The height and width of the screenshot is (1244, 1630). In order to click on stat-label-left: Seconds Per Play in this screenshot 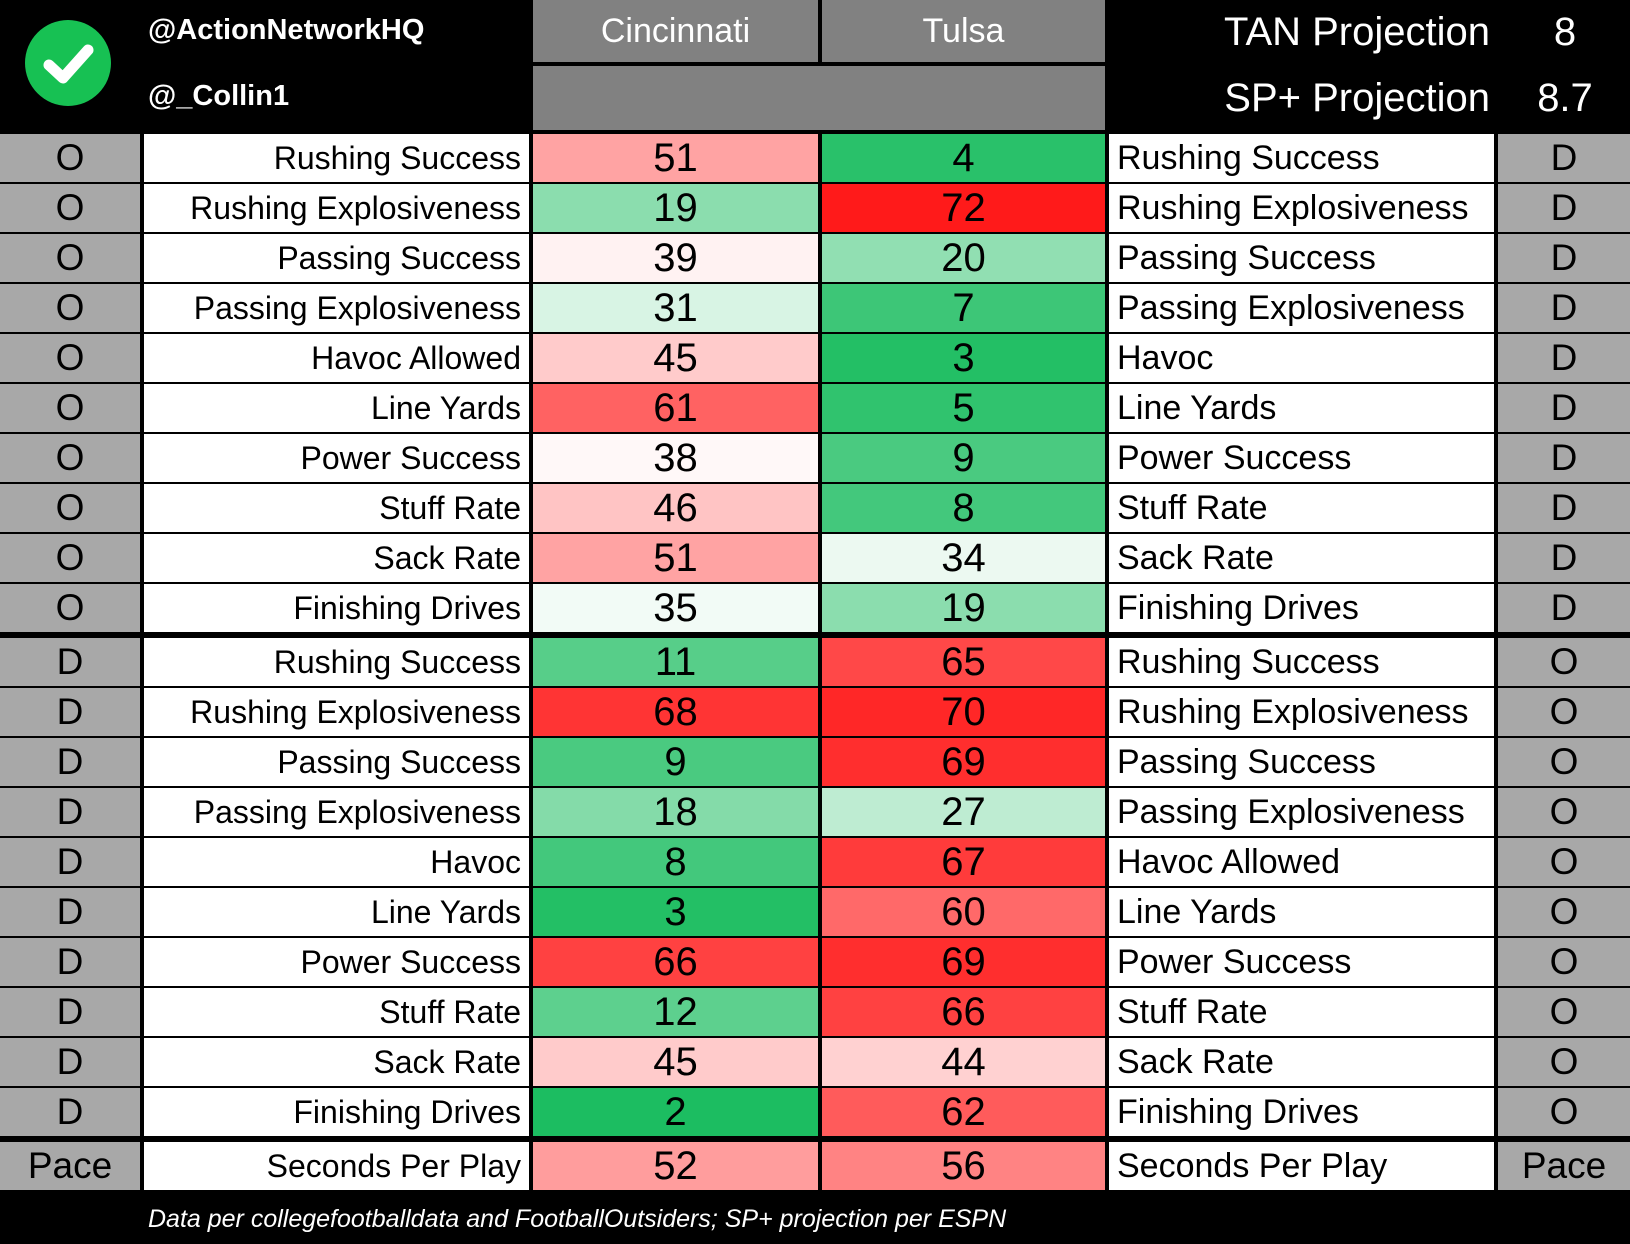, I will do `click(336, 1166)`.